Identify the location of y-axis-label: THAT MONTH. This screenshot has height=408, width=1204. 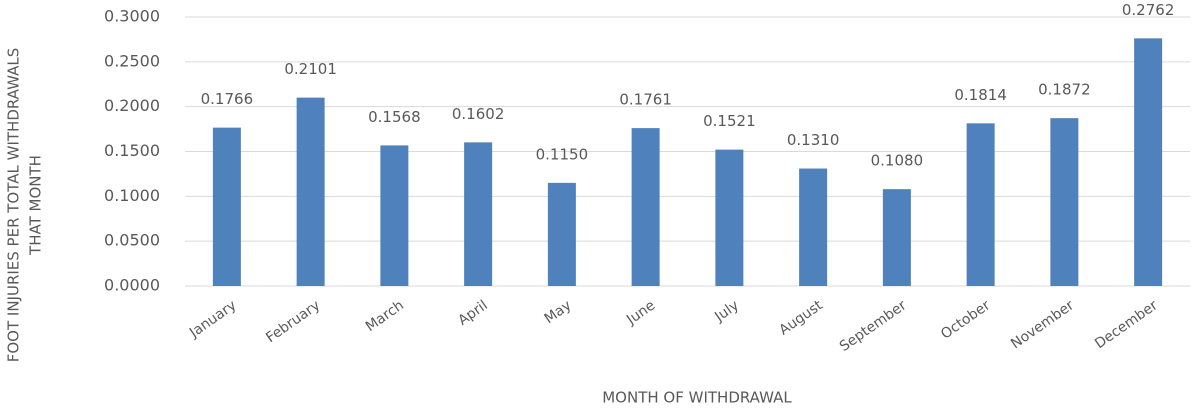
(36, 205).